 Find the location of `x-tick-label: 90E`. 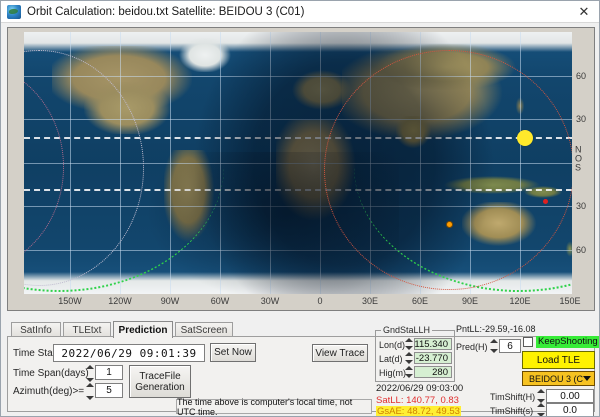

x-tick-label: 90E is located at coordinates (470, 301).